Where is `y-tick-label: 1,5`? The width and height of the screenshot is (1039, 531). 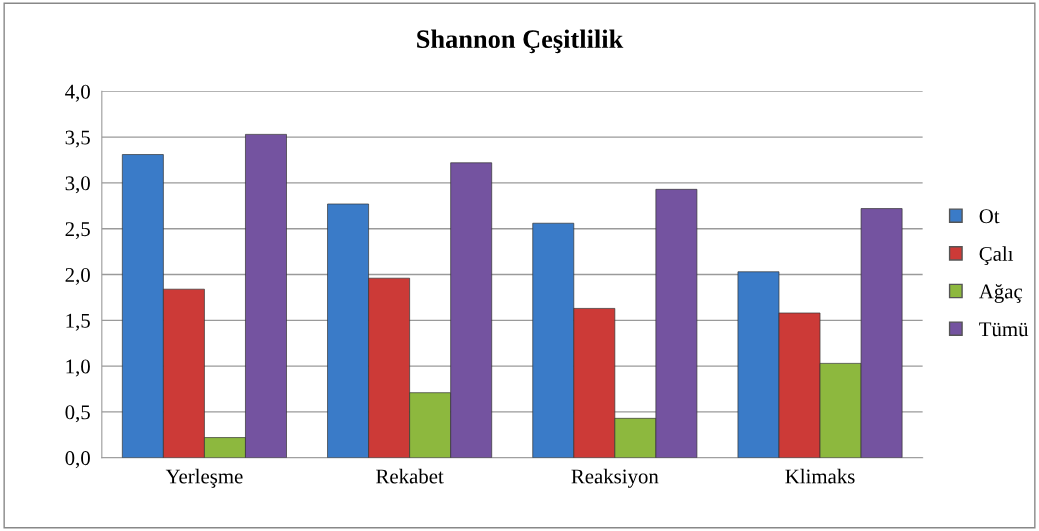 y-tick-label: 1,5 is located at coordinates (78, 322).